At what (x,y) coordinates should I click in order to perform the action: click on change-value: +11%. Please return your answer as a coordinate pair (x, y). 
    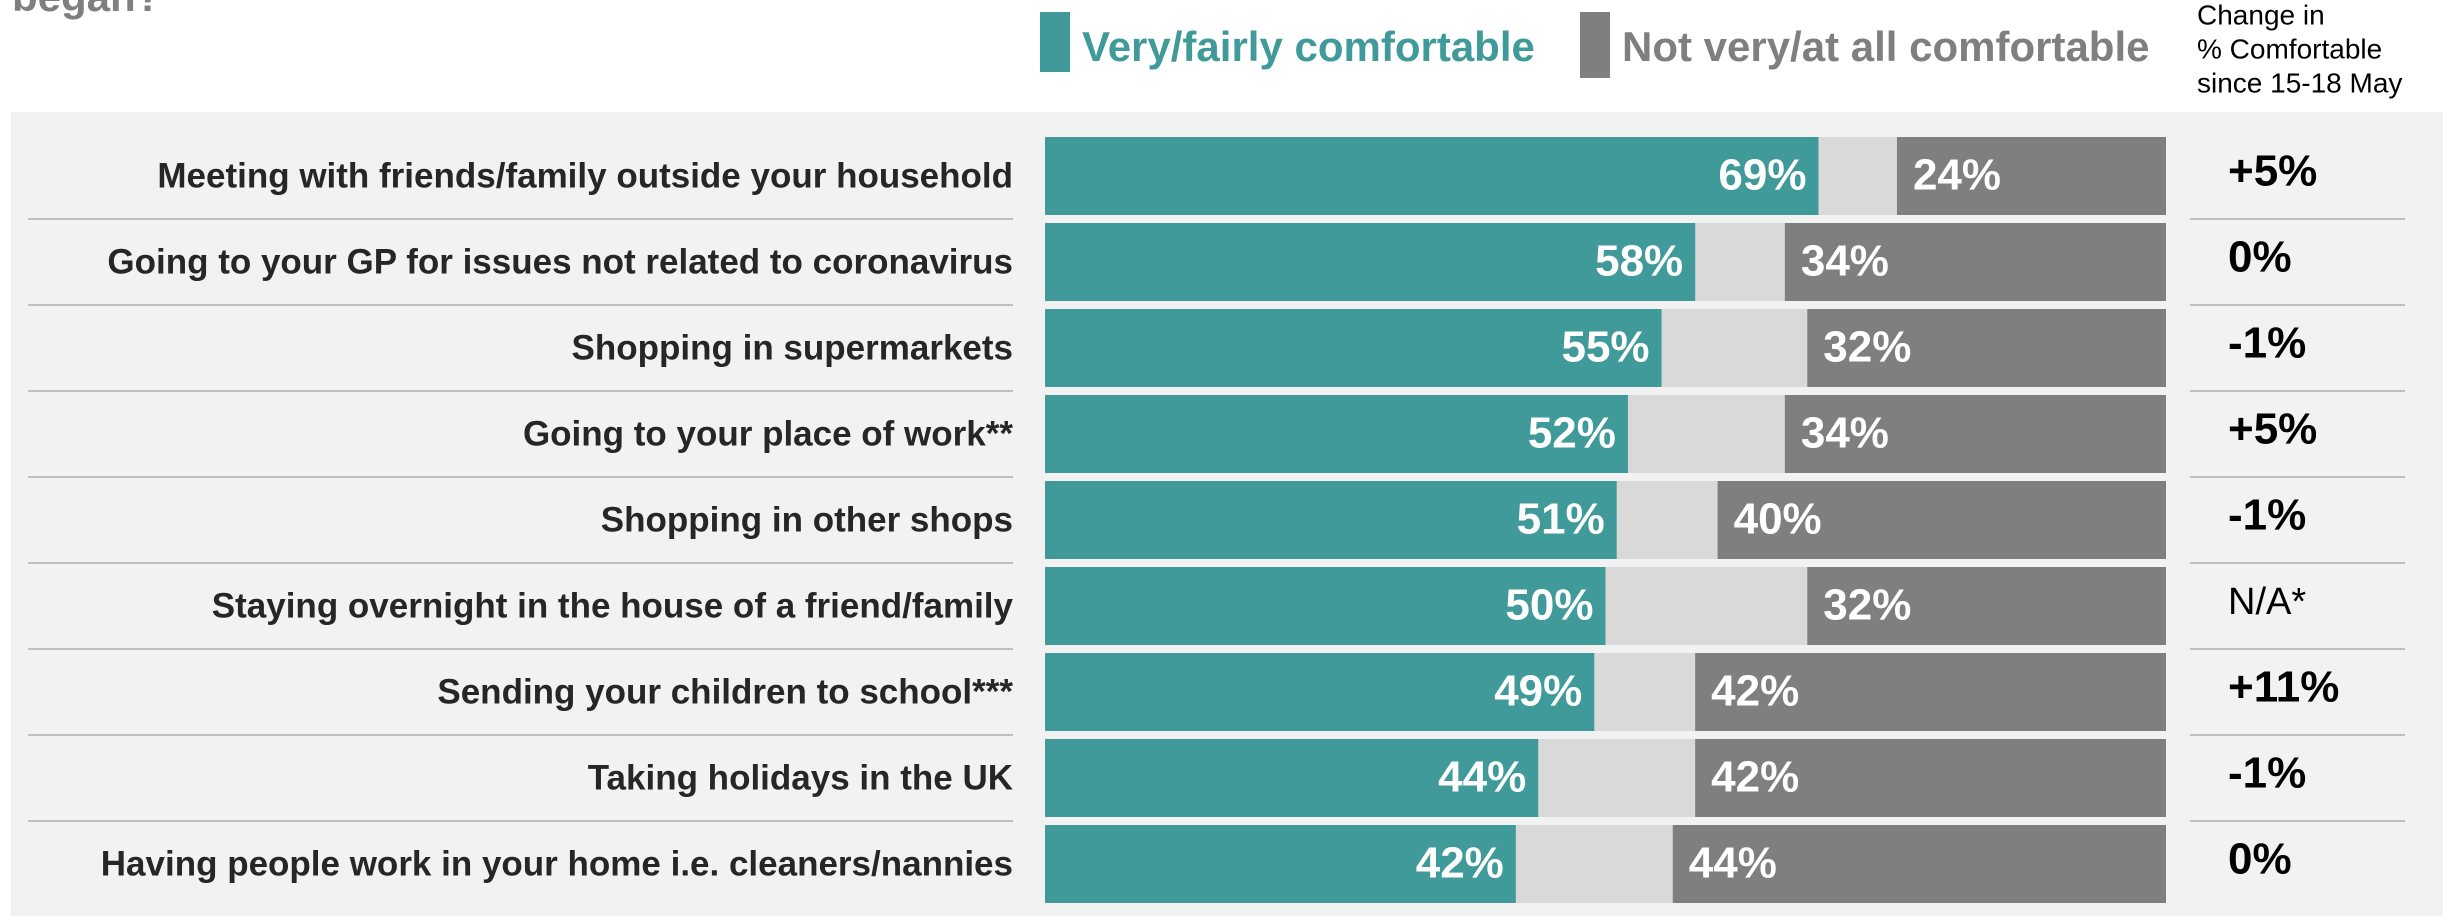
    Looking at the image, I should click on (2283, 687).